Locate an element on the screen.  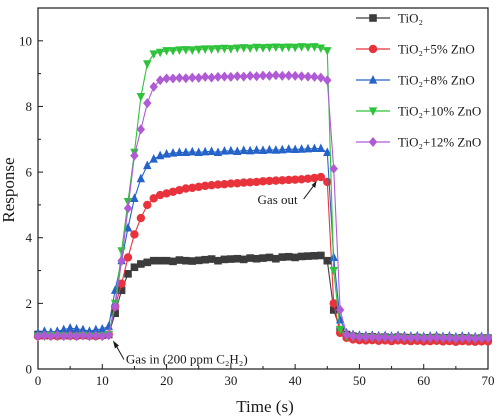
legend-item: TiO₂+8% ZnO is located at coordinates (415, 80).